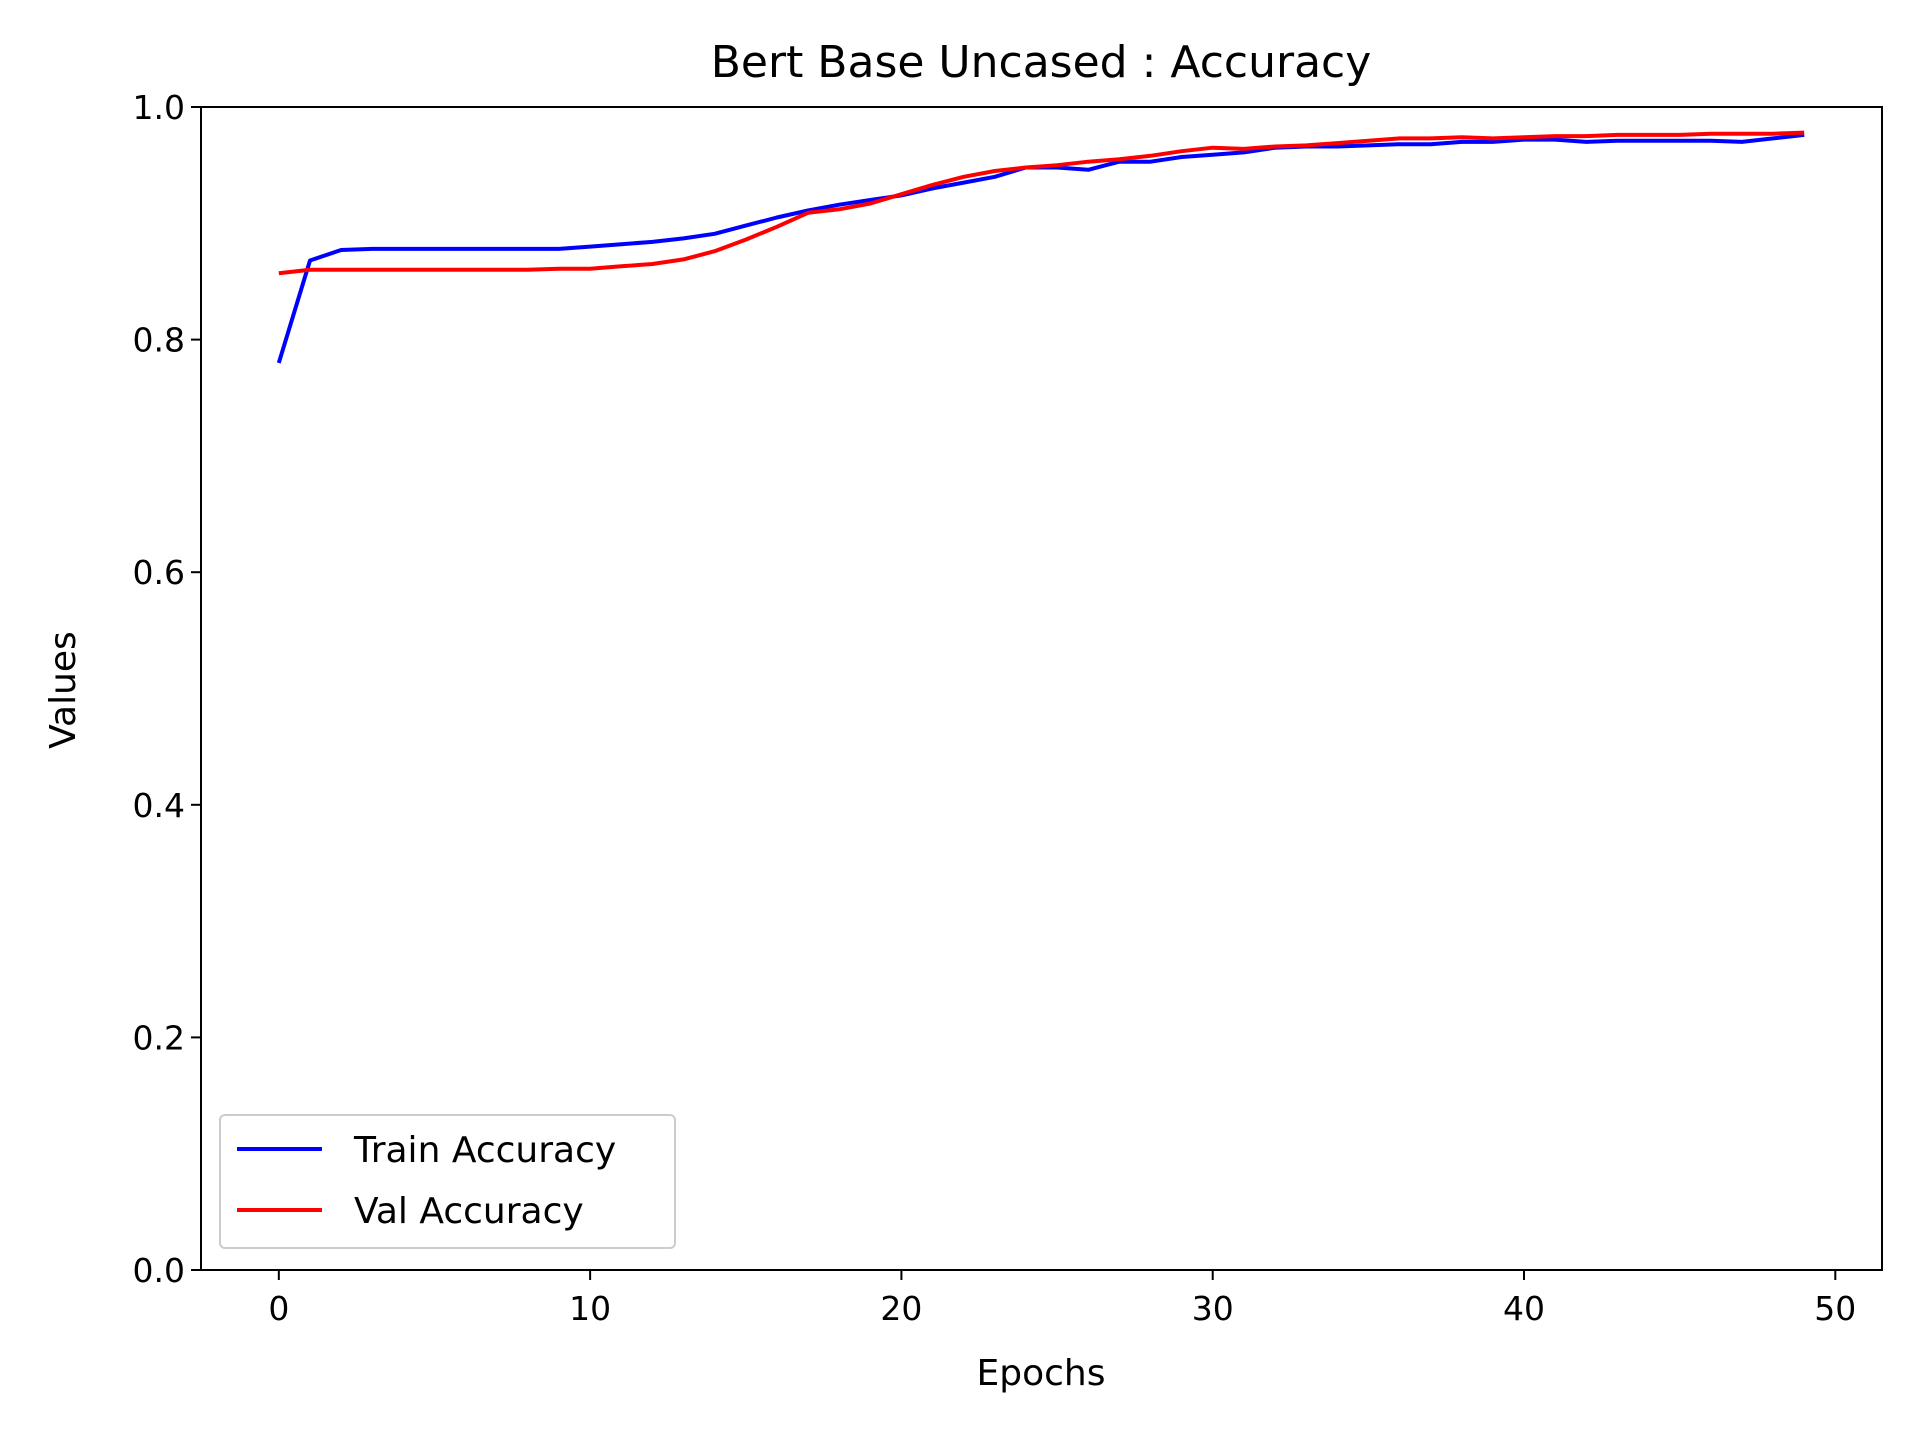  Describe the element at coordinates (901, 1308) in the screenshot. I see `x-tick-label: 20` at that location.